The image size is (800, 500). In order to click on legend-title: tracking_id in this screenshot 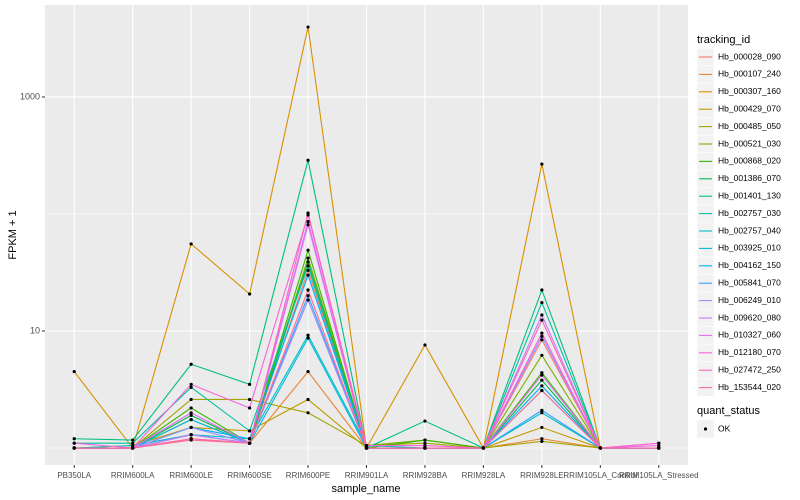, I will do `click(723, 40)`.